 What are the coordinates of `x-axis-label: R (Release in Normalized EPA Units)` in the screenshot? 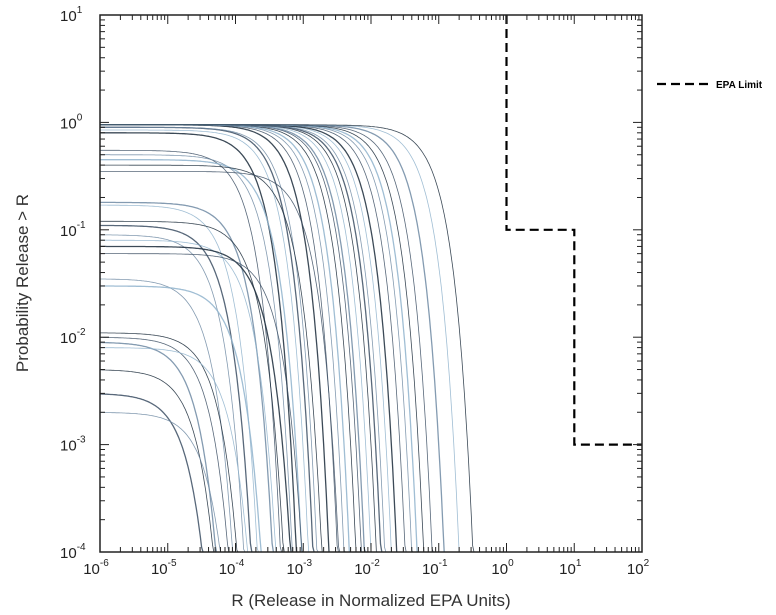 It's located at (370, 600).